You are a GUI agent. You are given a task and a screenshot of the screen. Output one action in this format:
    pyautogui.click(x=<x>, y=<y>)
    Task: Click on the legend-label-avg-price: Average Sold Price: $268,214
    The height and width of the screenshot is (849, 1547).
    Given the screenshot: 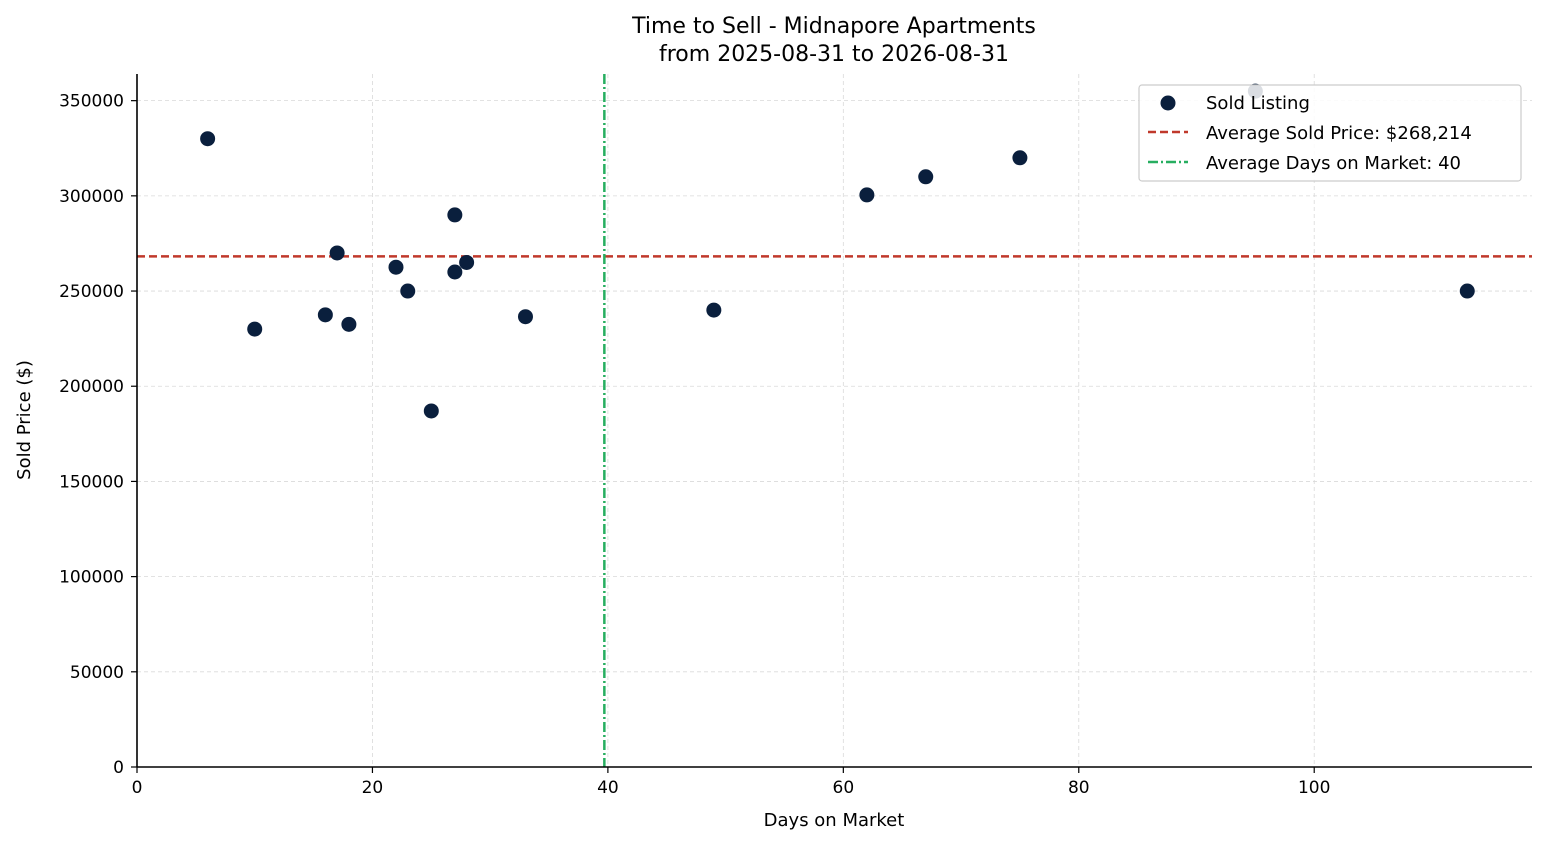 What is the action you would take?
    pyautogui.click(x=1339, y=133)
    